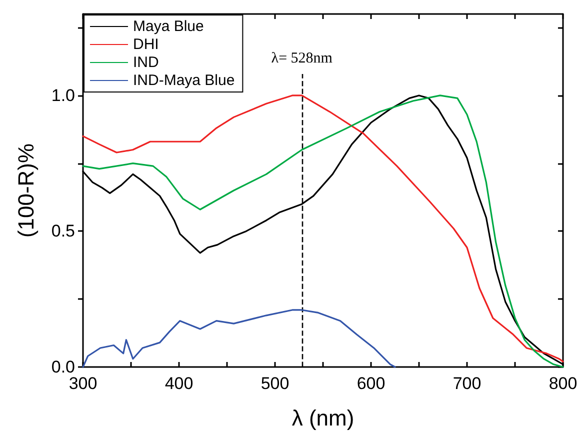 The image size is (581, 435). What do you see at coordinates (26, 190) in the screenshot?
I see `y-axis-title: (100-R)%` at bounding box center [26, 190].